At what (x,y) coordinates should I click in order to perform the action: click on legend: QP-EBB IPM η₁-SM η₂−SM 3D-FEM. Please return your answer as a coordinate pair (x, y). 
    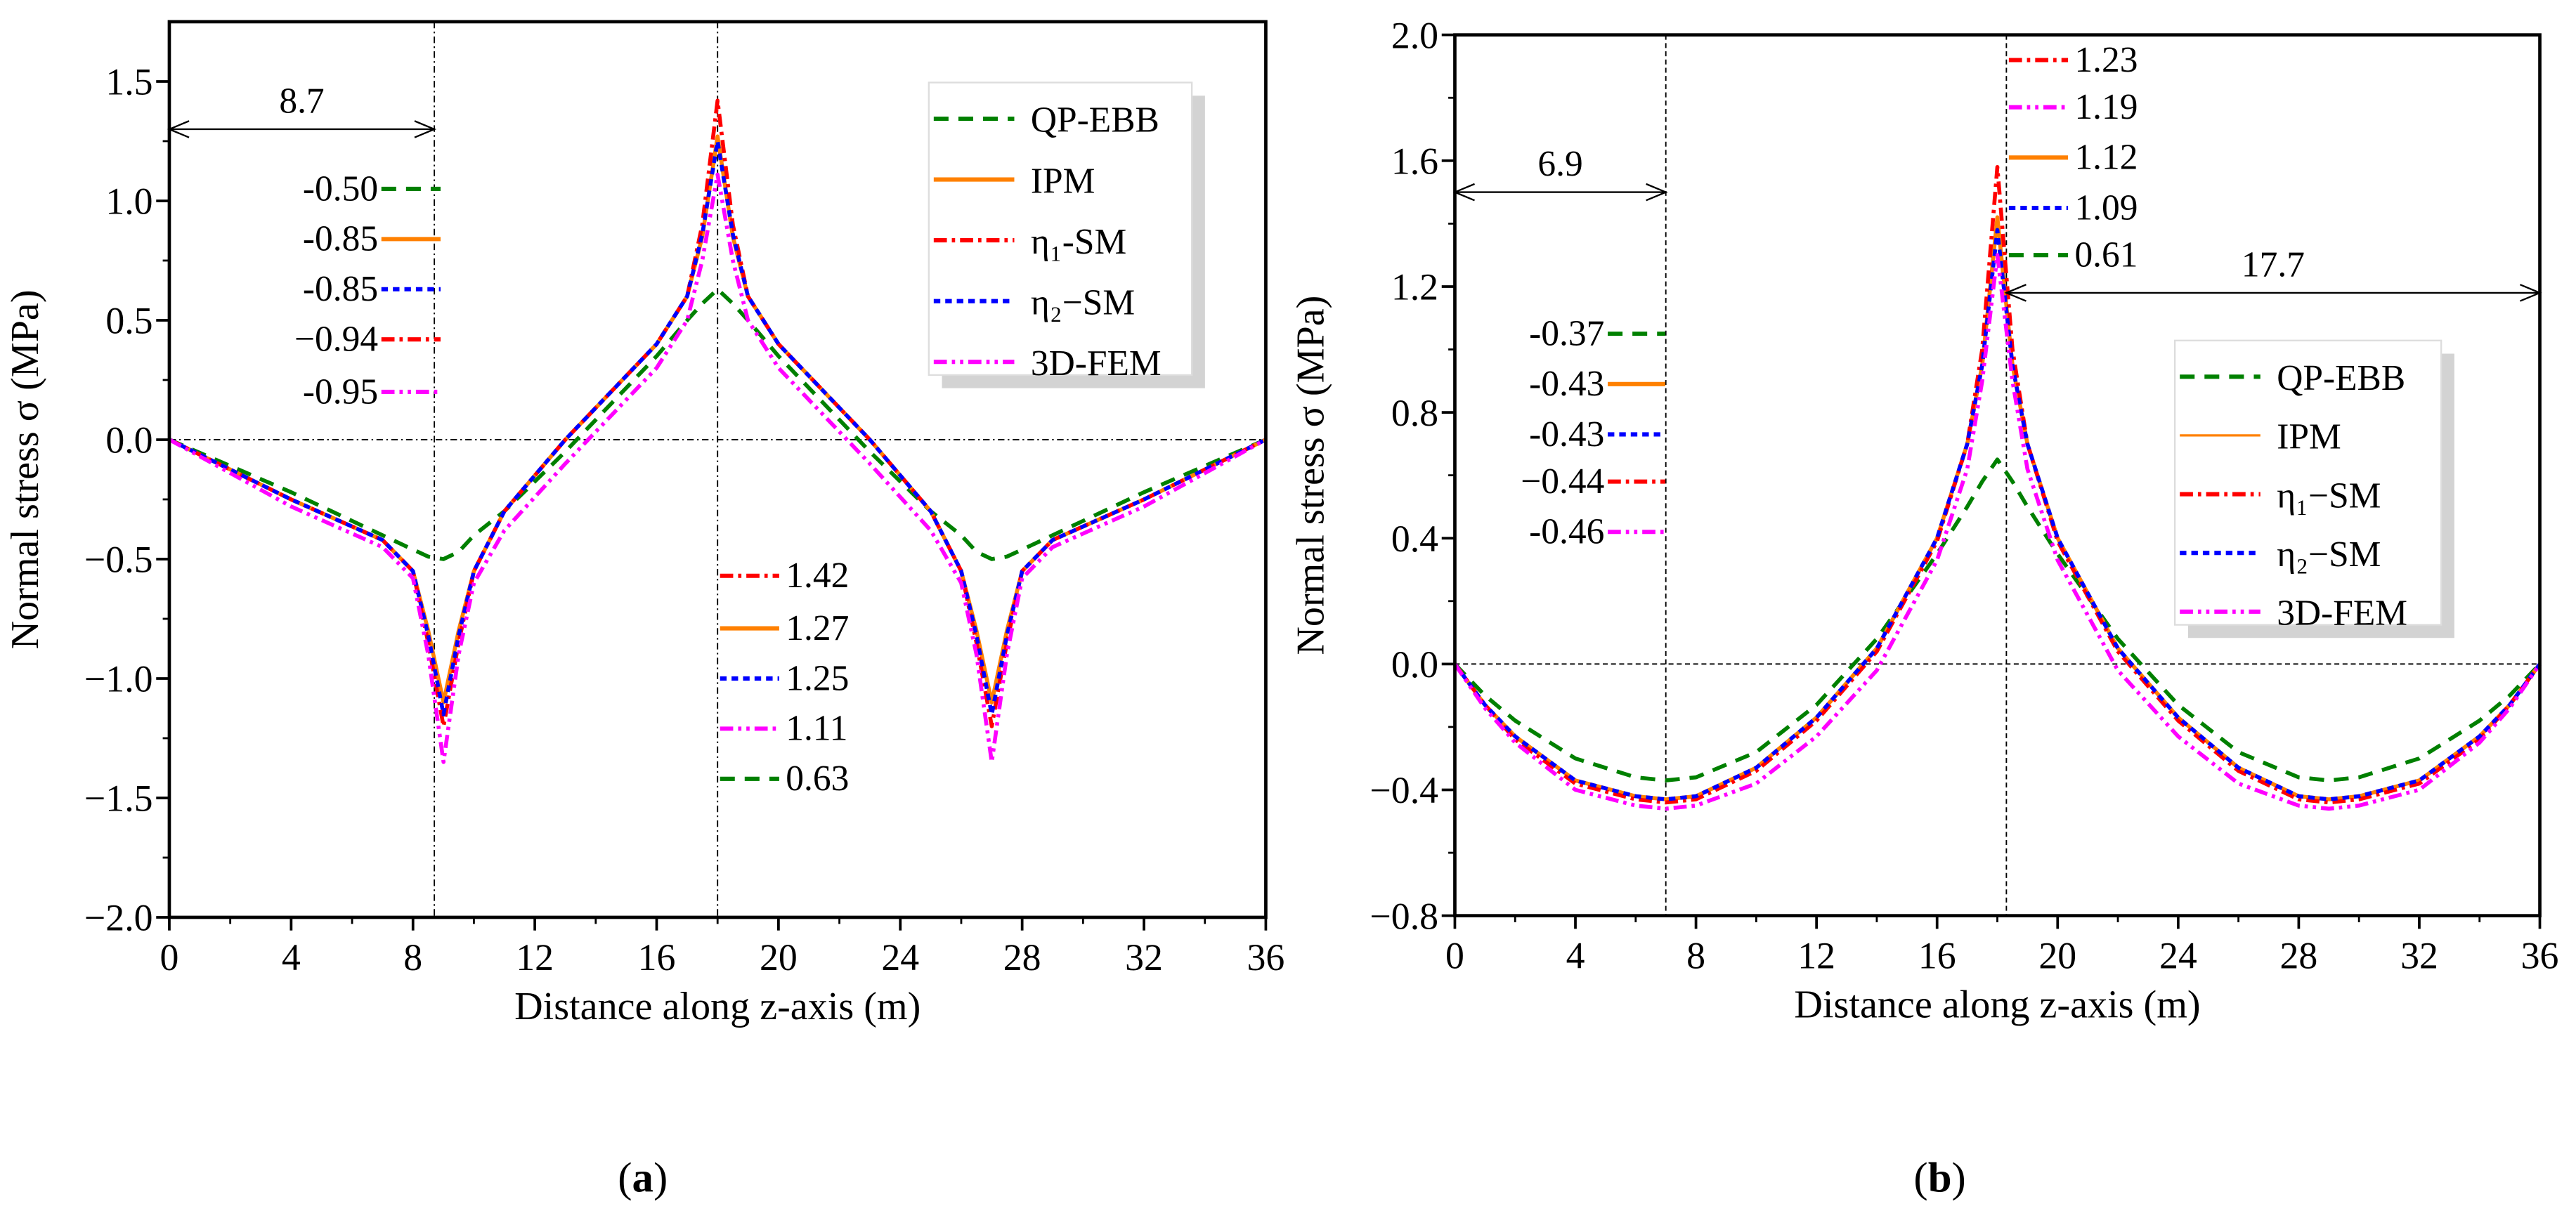
    Looking at the image, I should click on (1066, 234).